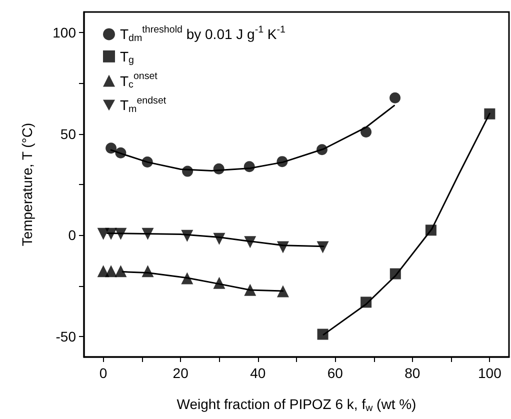 Image resolution: width=511 pixels, height=419 pixels. Describe the element at coordinates (412, 373) in the screenshot. I see `x-tick-label: 80` at that location.